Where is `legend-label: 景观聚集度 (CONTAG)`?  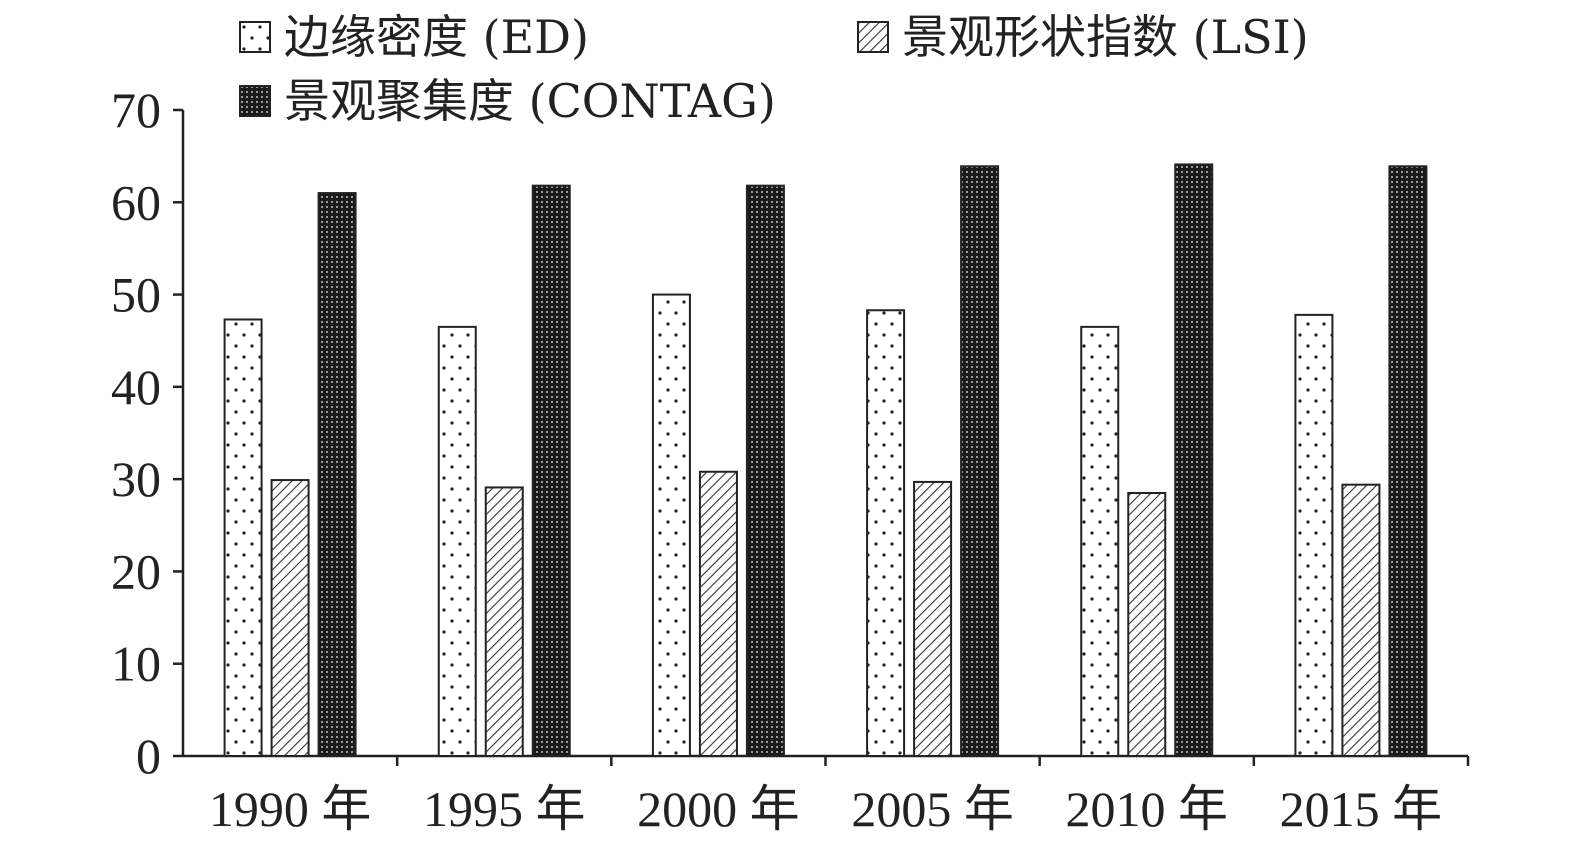 legend-label: 景观聚集度 (CONTAG) is located at coordinates (530, 101).